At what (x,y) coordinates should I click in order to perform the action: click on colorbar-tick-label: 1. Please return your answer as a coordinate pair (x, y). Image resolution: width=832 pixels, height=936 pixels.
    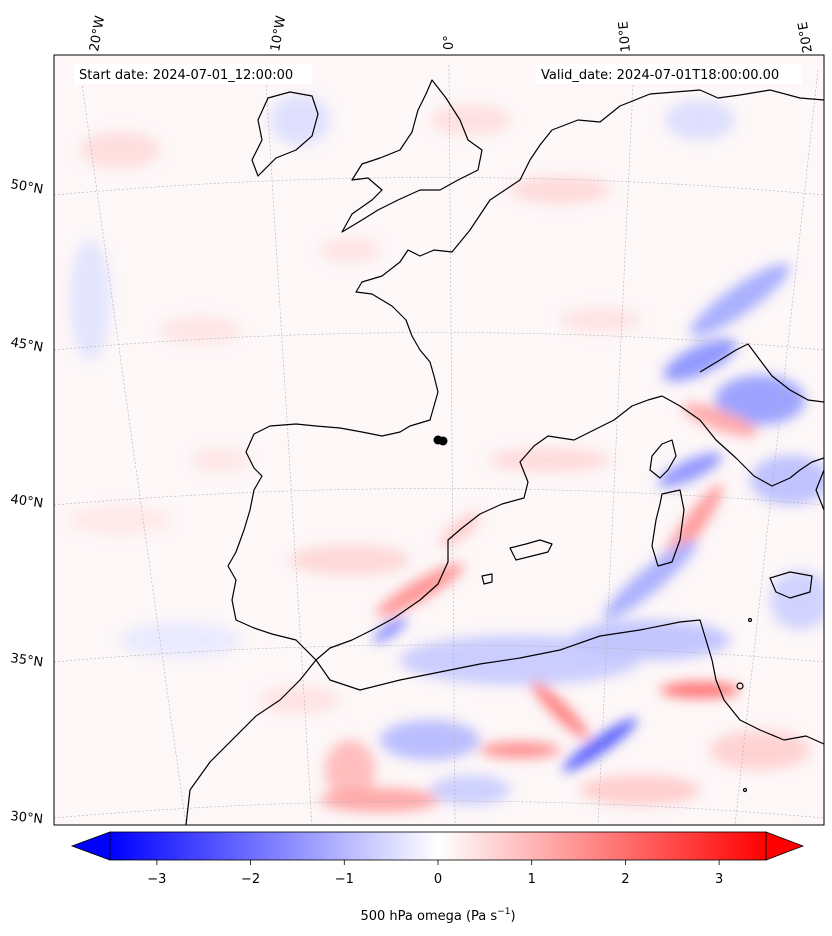
    Looking at the image, I should click on (532, 879).